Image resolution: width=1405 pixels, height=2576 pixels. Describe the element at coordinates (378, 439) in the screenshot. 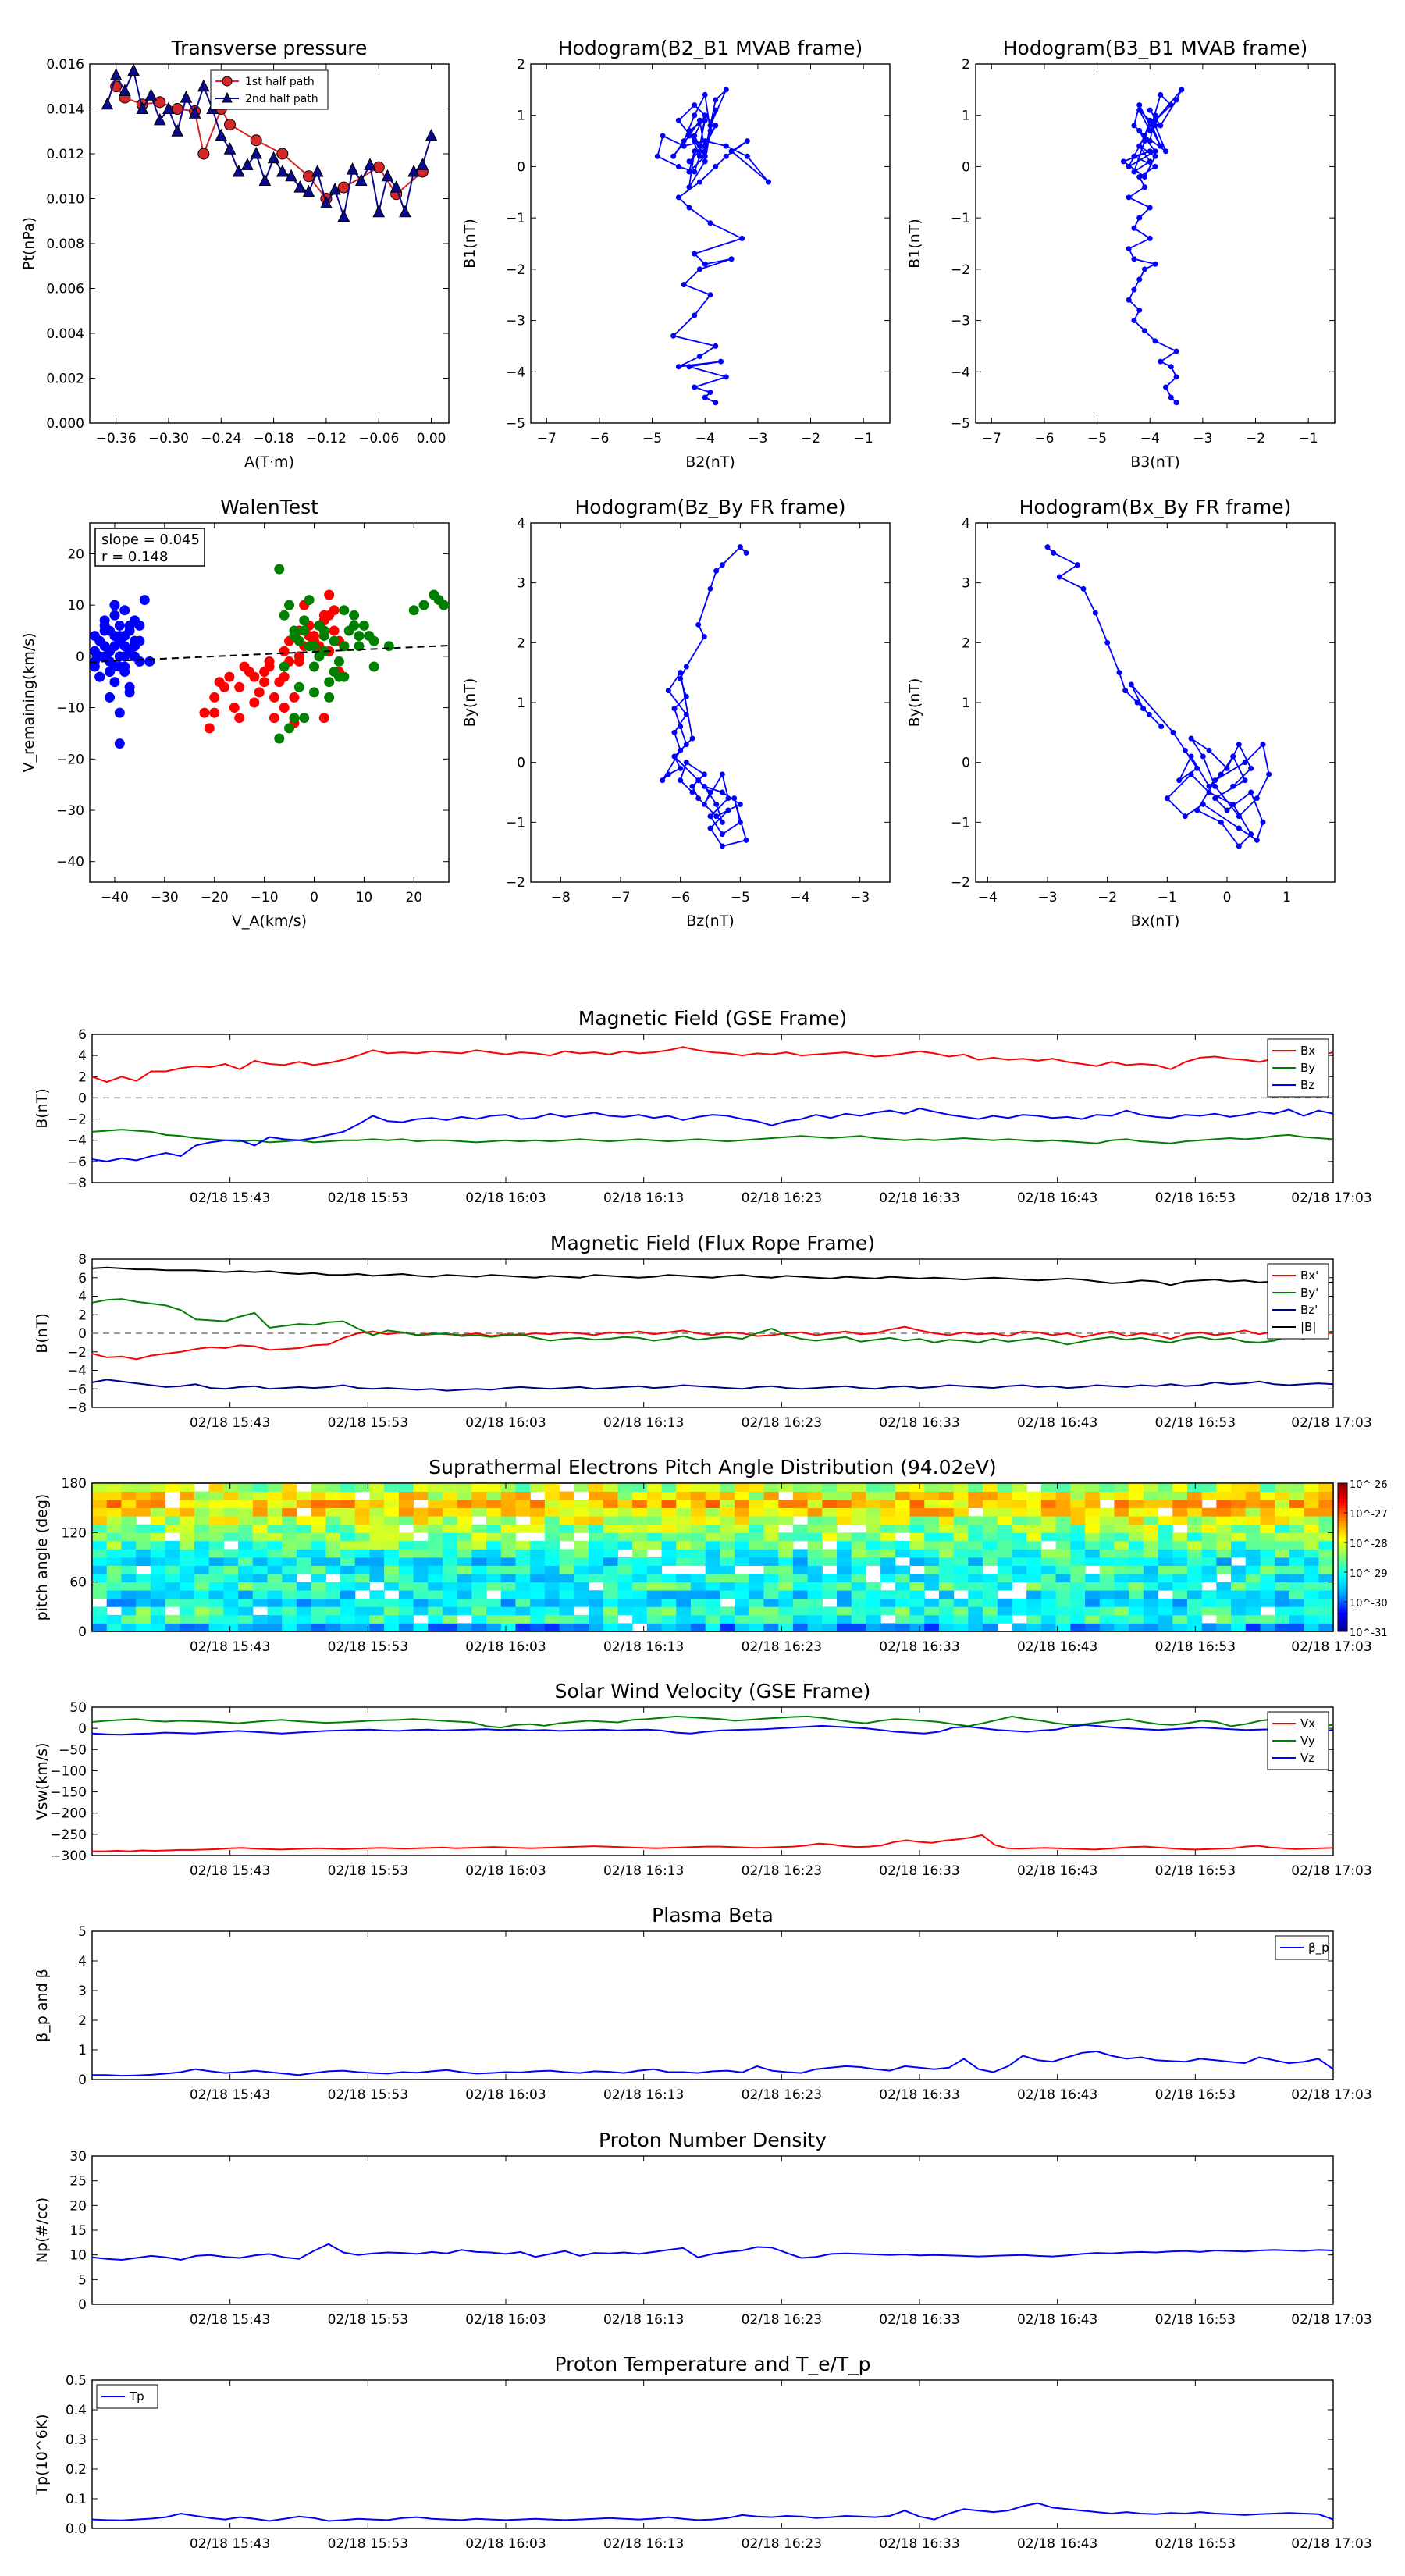

I see `x-tick-label: −0.06` at that location.